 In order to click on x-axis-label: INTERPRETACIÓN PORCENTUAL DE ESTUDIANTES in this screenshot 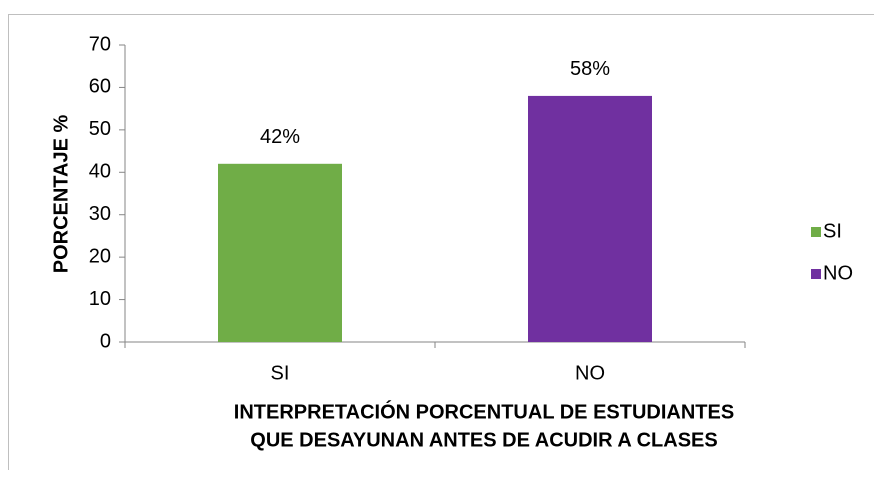, I will do `click(484, 411)`.